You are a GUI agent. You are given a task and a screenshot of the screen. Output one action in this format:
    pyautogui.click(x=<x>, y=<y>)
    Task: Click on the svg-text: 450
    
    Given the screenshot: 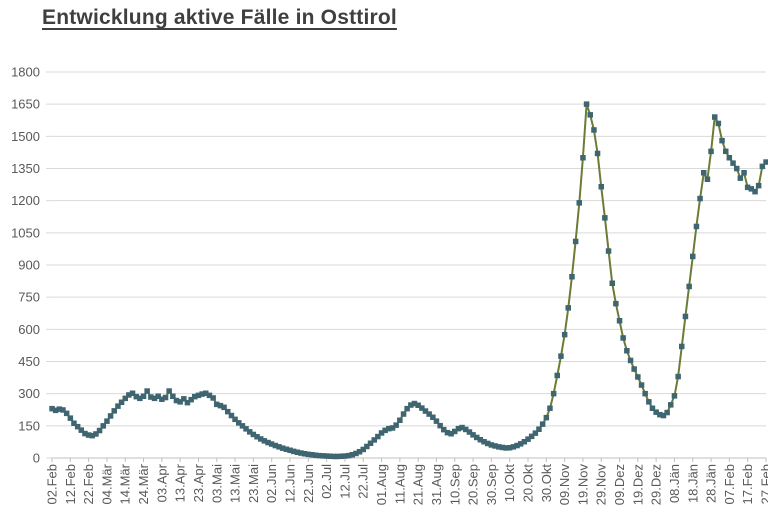 What is the action you would take?
    pyautogui.click(x=29, y=361)
    